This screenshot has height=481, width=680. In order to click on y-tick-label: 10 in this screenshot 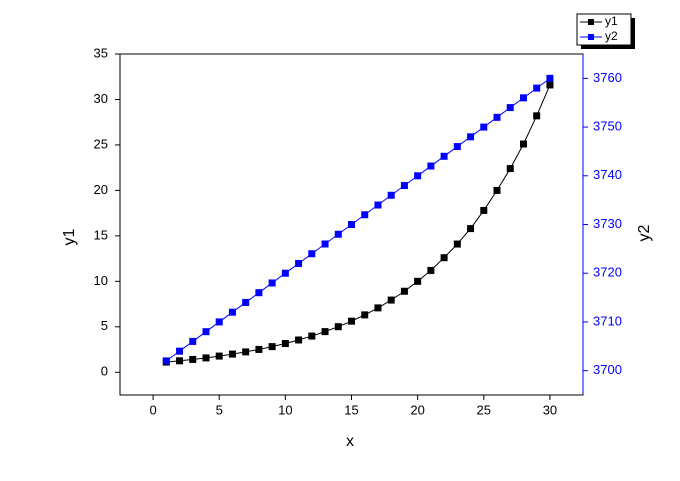, I will do `click(101, 280)`.